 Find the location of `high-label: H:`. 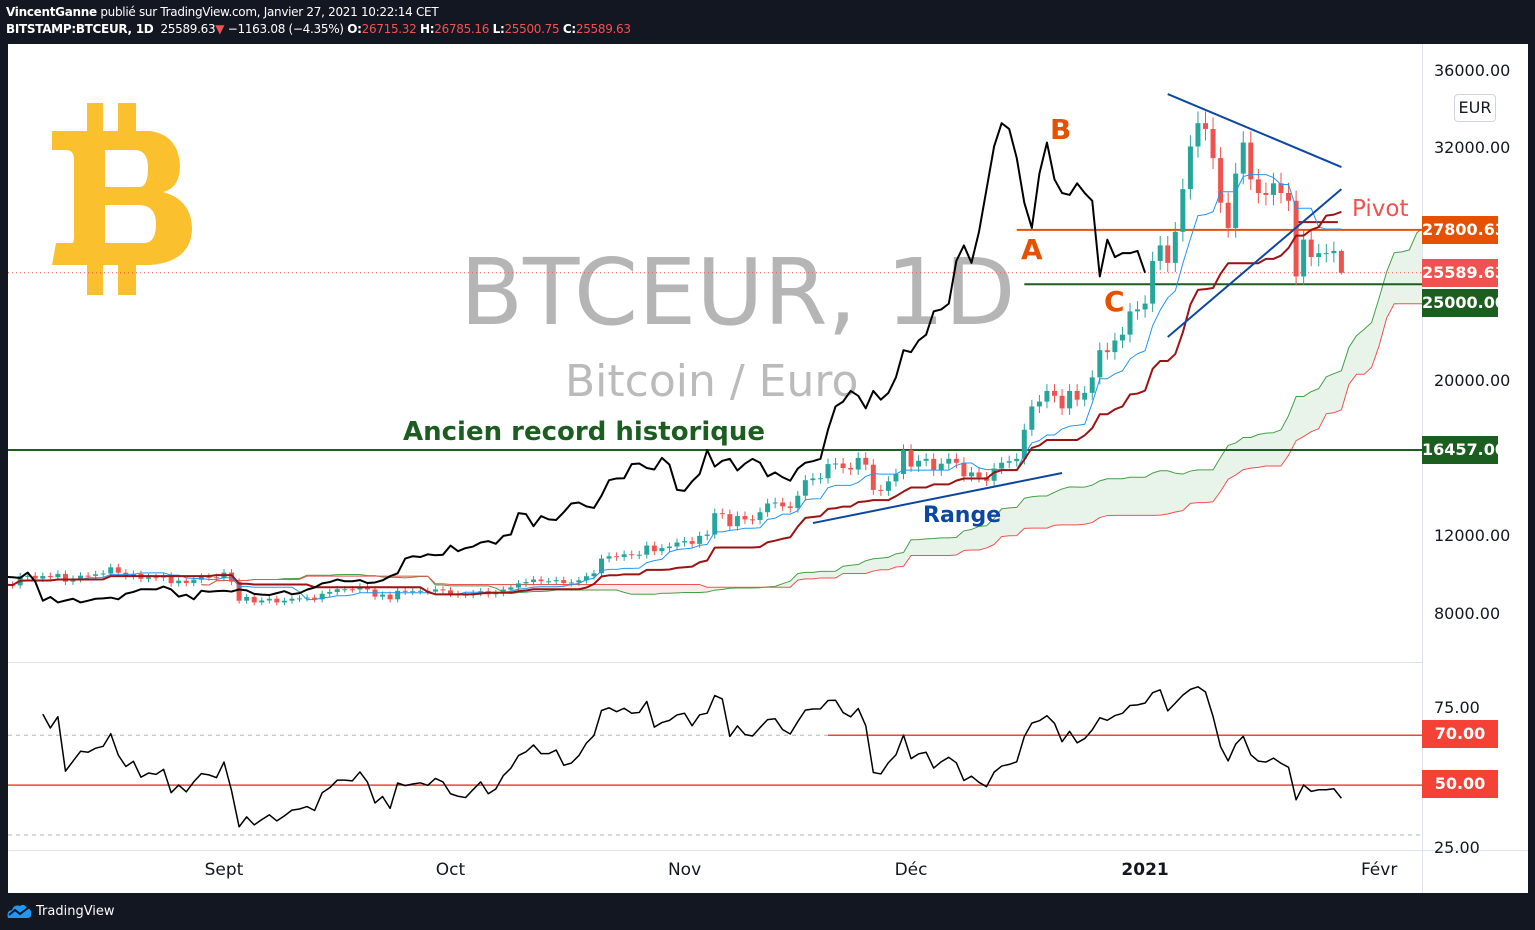

high-label: H: is located at coordinates (427, 29).